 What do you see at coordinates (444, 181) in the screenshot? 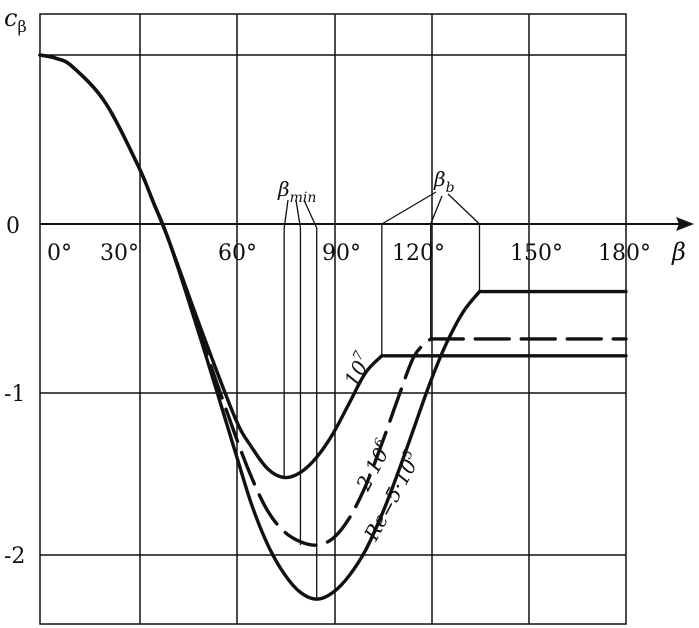
I see `annotation-beta-b: βb` at bounding box center [444, 181].